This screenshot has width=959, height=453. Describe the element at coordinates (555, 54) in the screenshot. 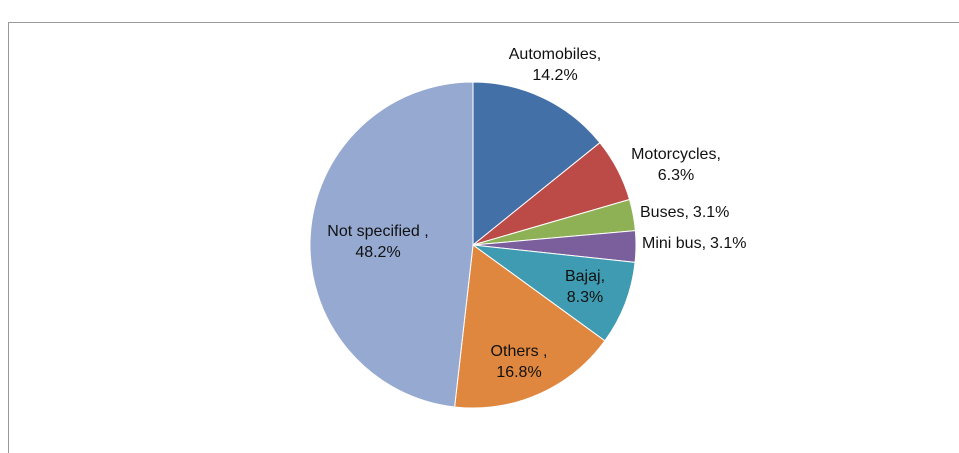

I see `slice-label: Automobiles,` at that location.